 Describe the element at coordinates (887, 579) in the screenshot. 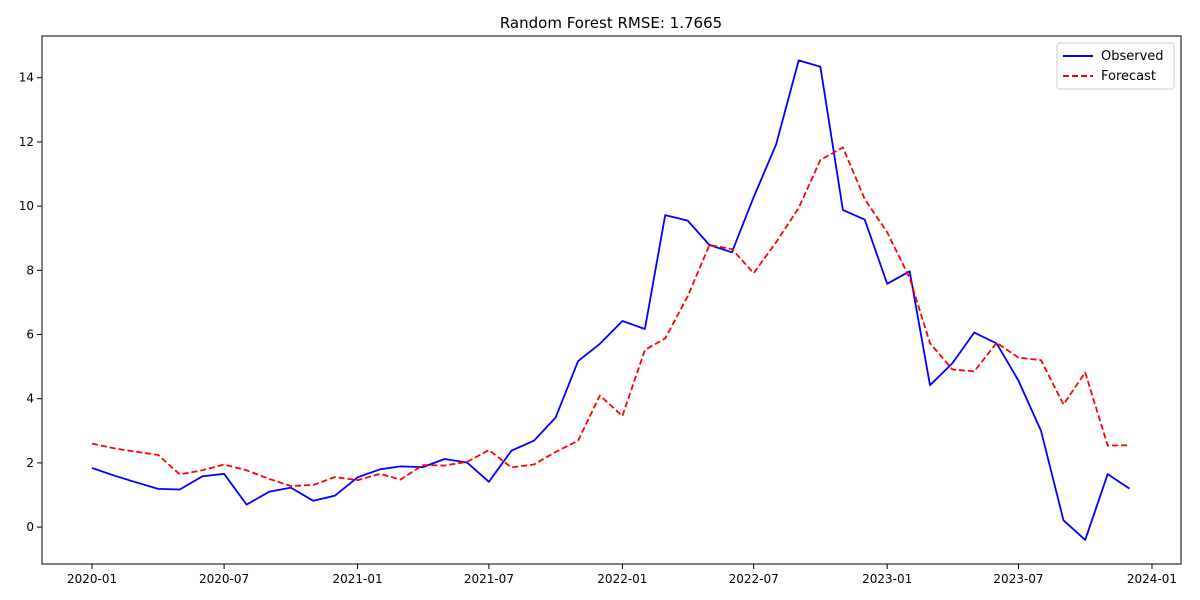

I see `x-tick-label: 2023-01` at that location.